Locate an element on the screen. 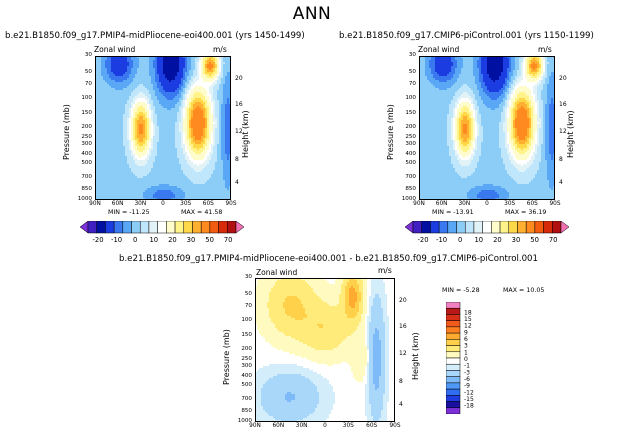 The height and width of the screenshot is (435, 624). panel1-variable: Zonal wind is located at coordinates (115, 49).